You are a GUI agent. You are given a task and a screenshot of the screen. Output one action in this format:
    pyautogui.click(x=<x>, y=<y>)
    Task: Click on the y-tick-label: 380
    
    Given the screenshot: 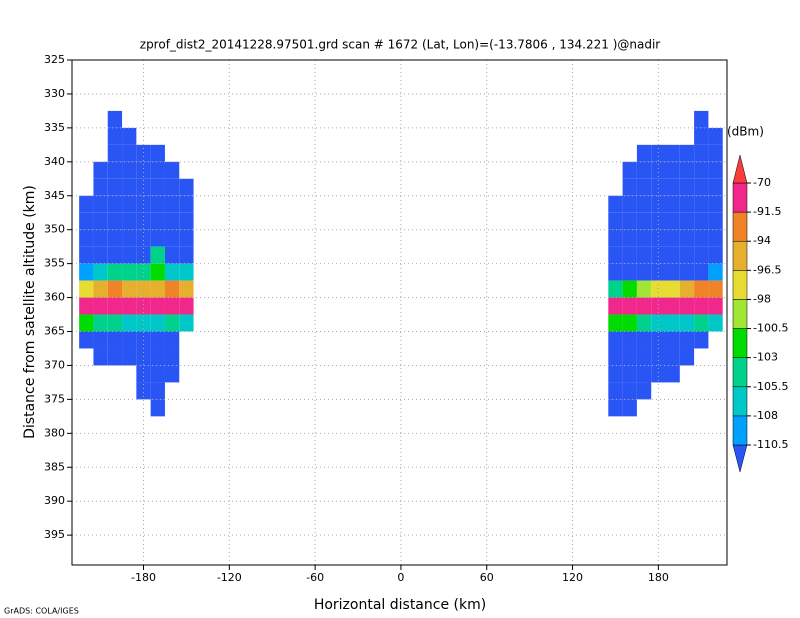 What is the action you would take?
    pyautogui.click(x=54, y=432)
    